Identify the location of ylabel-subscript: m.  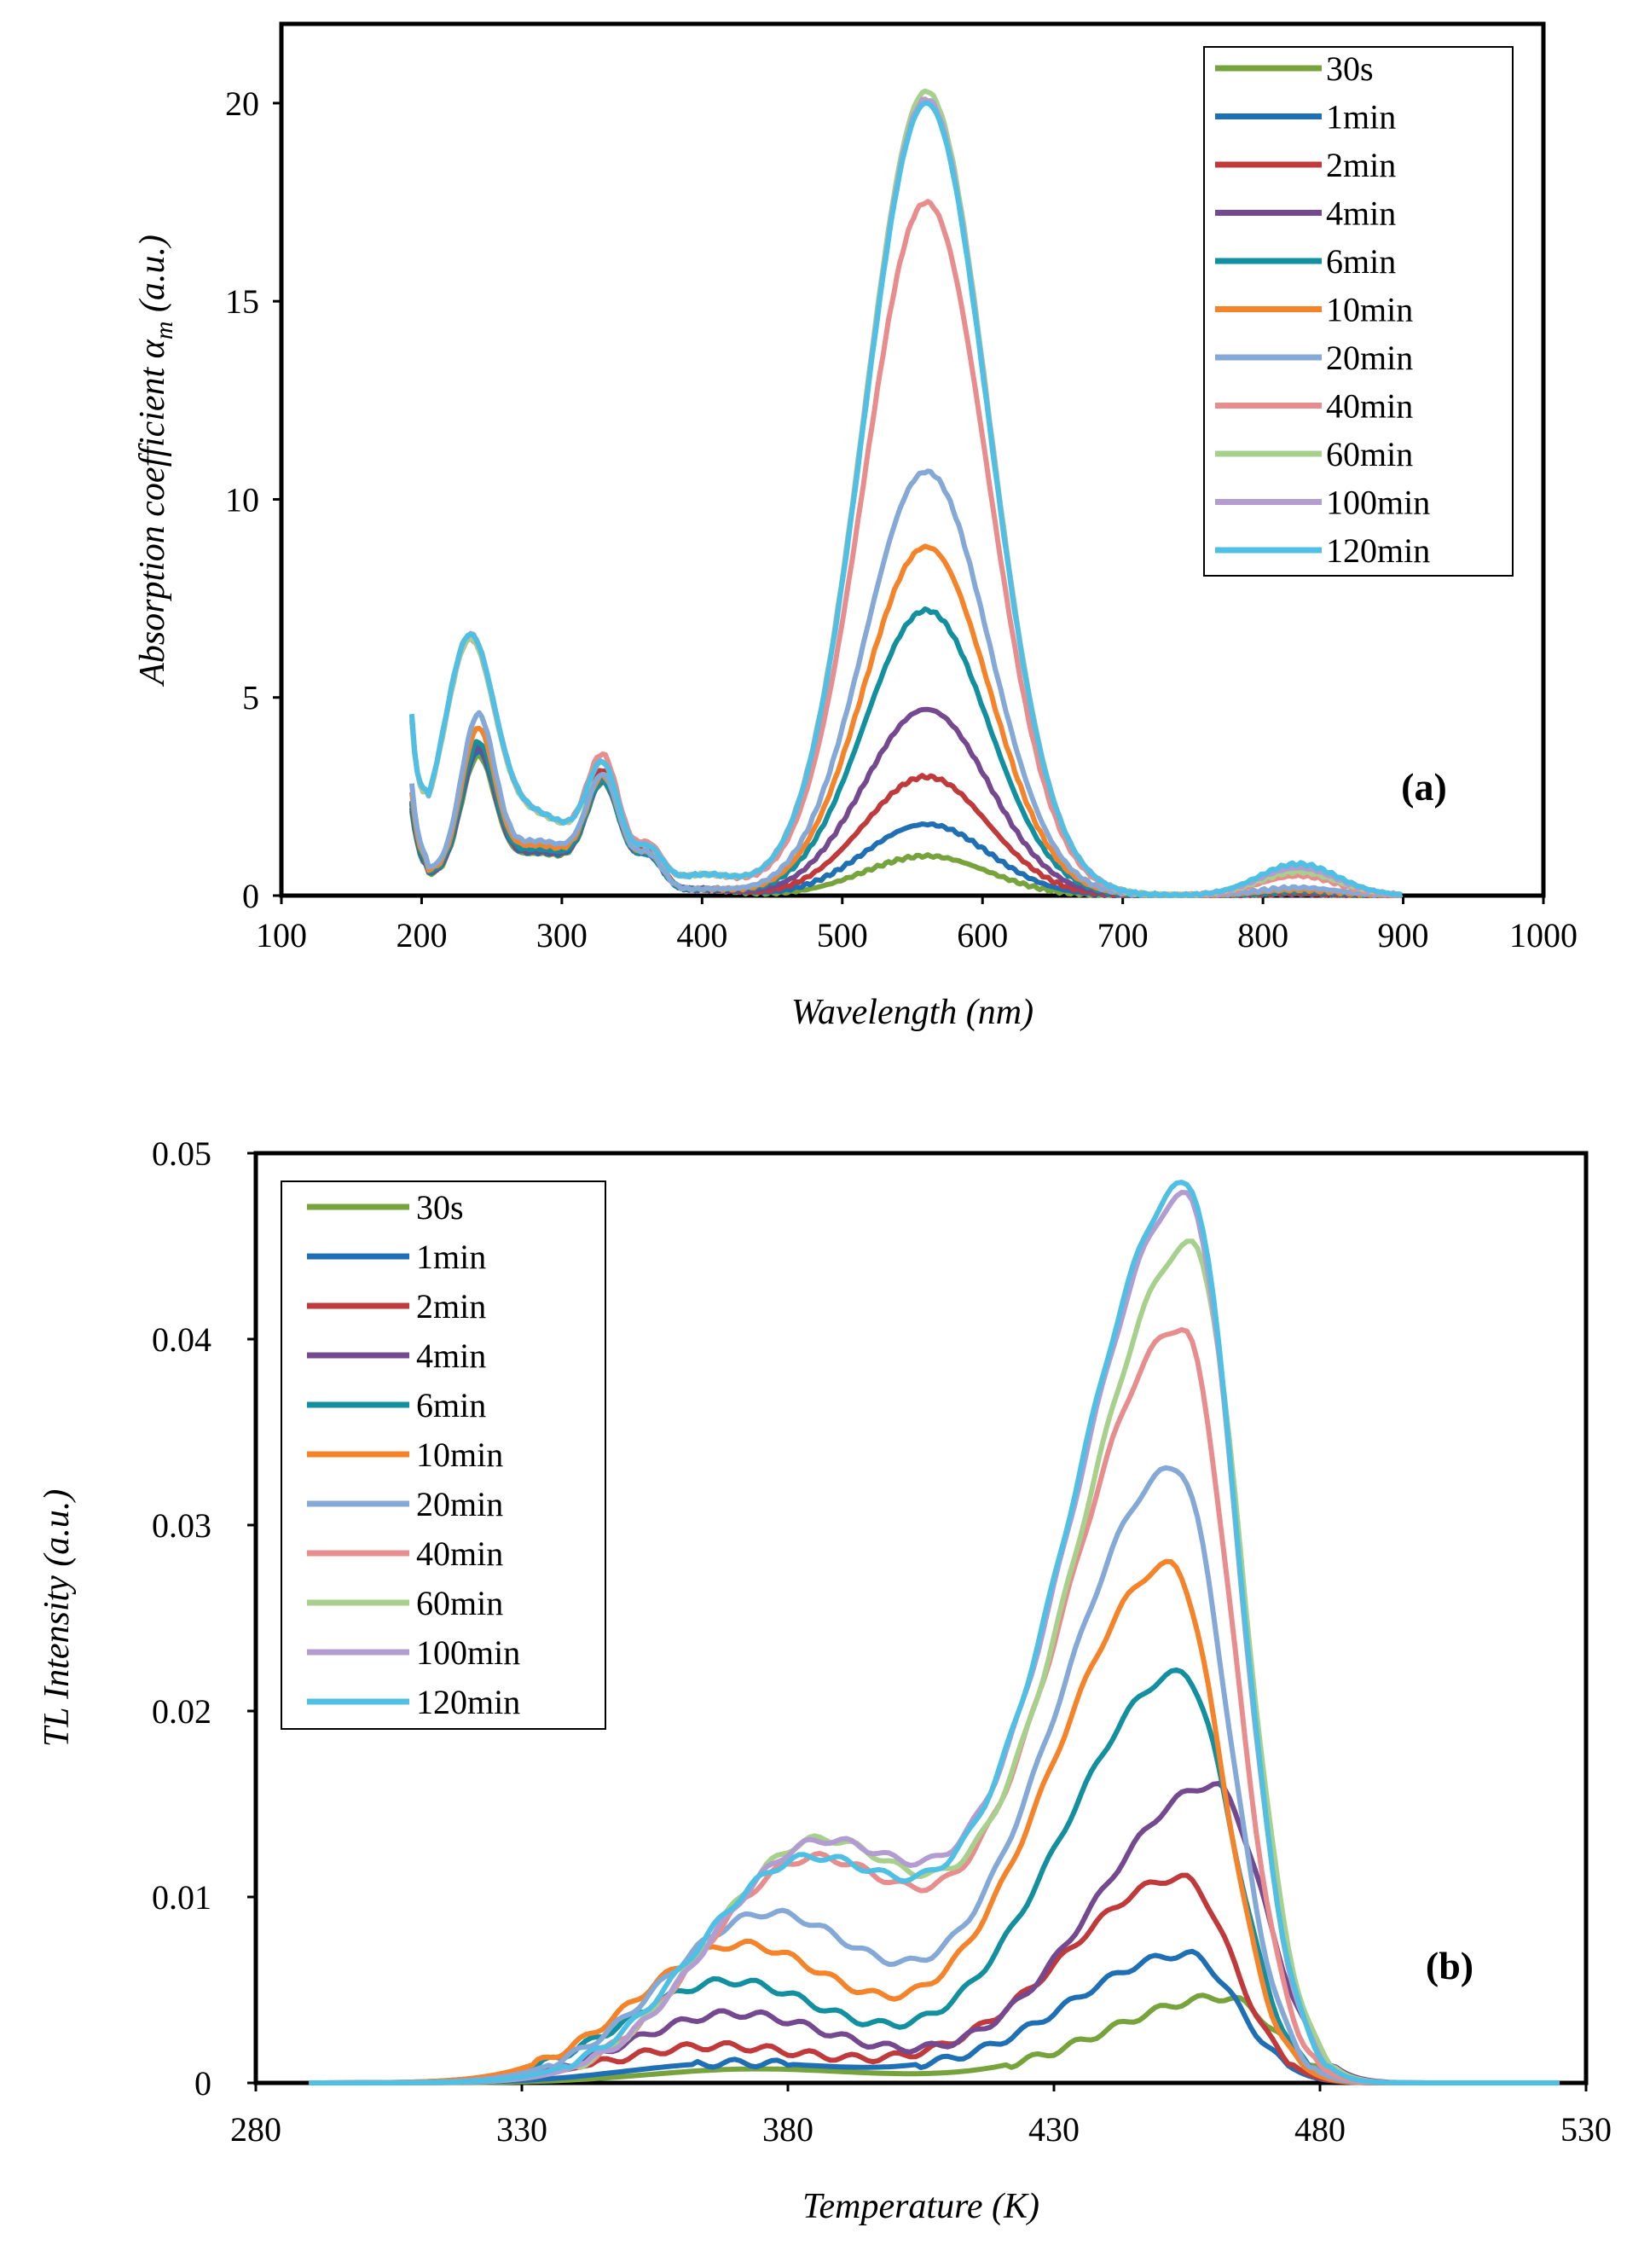
(164, 331).